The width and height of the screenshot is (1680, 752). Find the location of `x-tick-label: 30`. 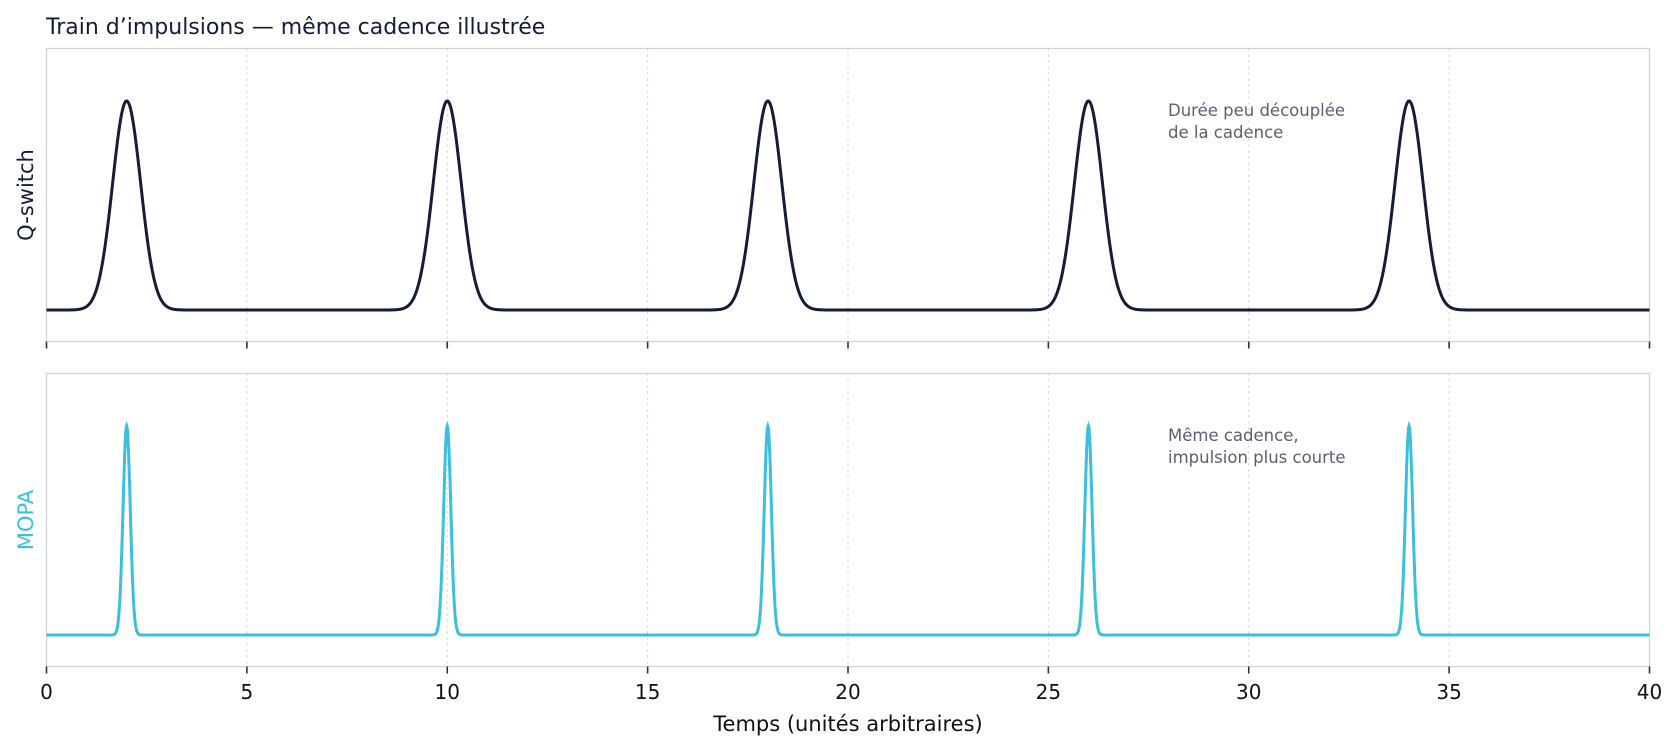

x-tick-label: 30 is located at coordinates (1248, 692).